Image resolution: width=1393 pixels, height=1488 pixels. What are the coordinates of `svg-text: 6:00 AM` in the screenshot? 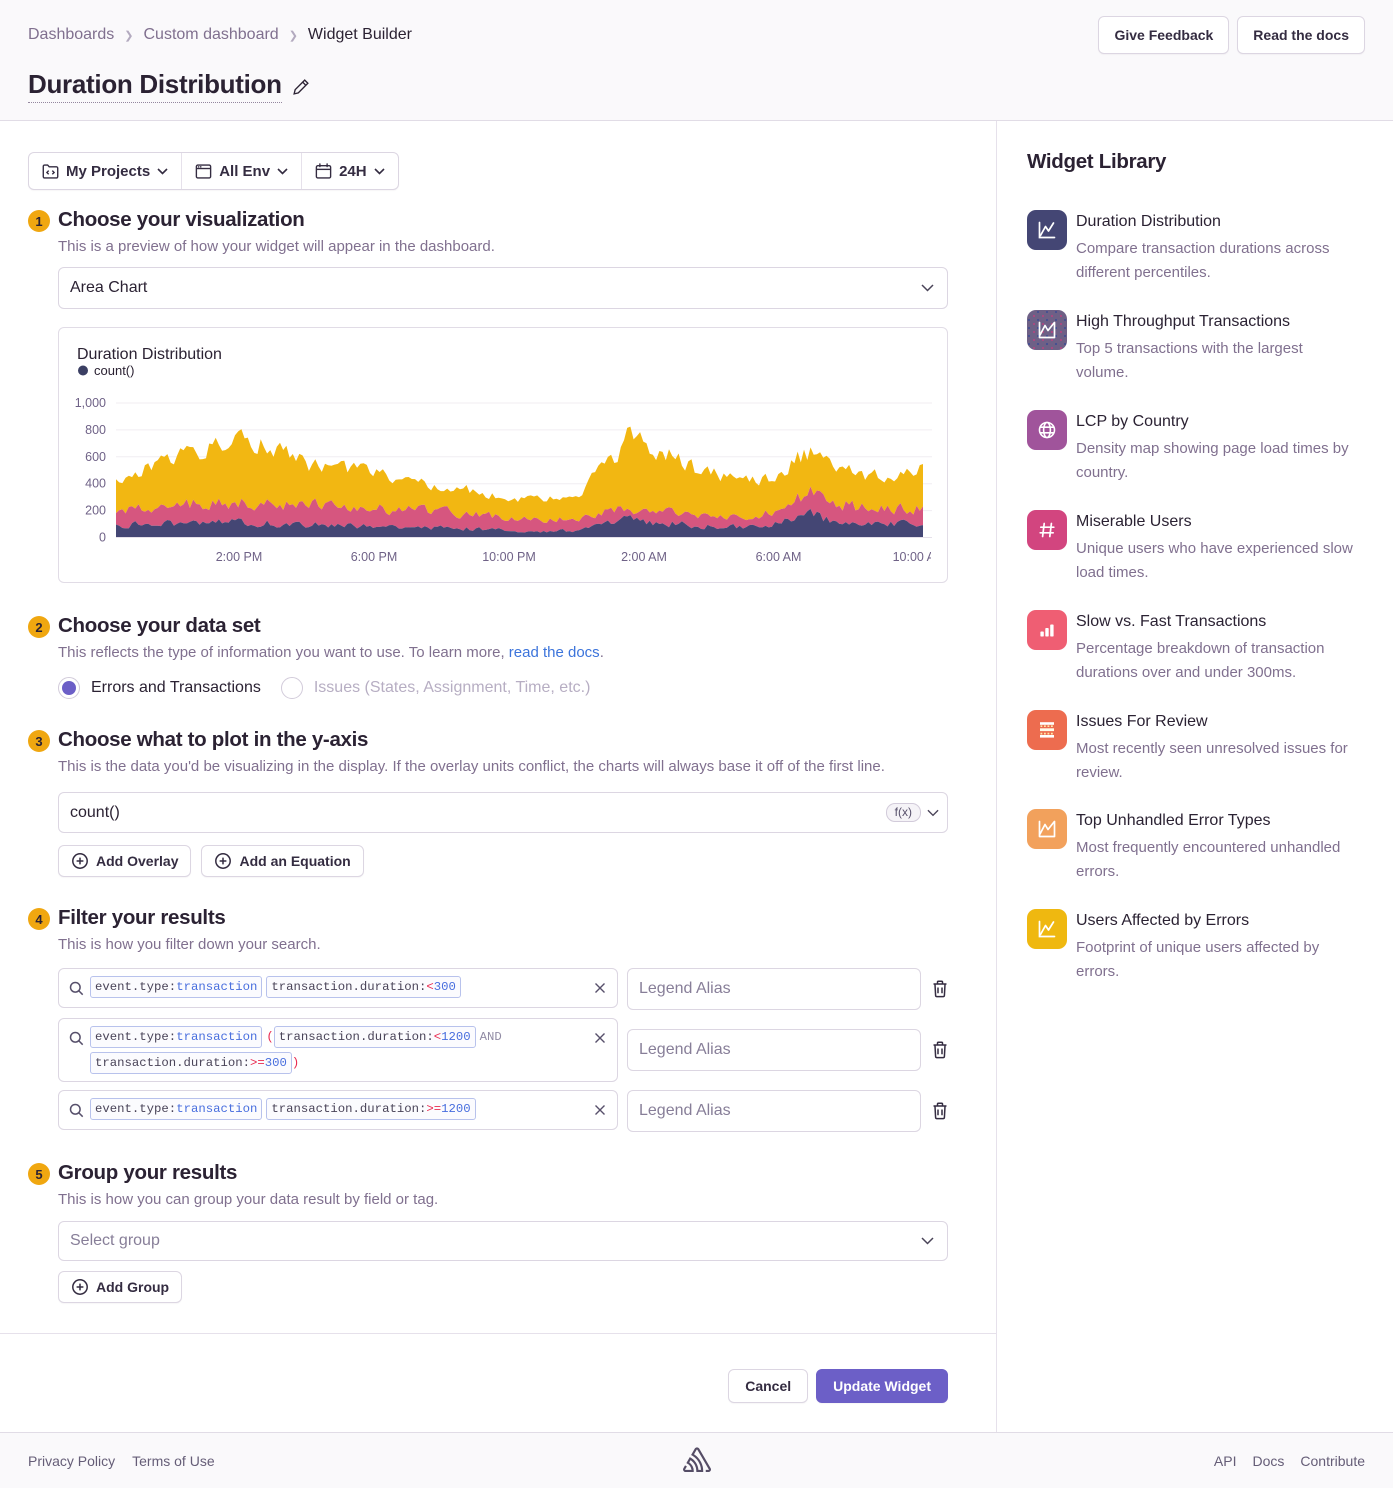 It's located at (779, 557).